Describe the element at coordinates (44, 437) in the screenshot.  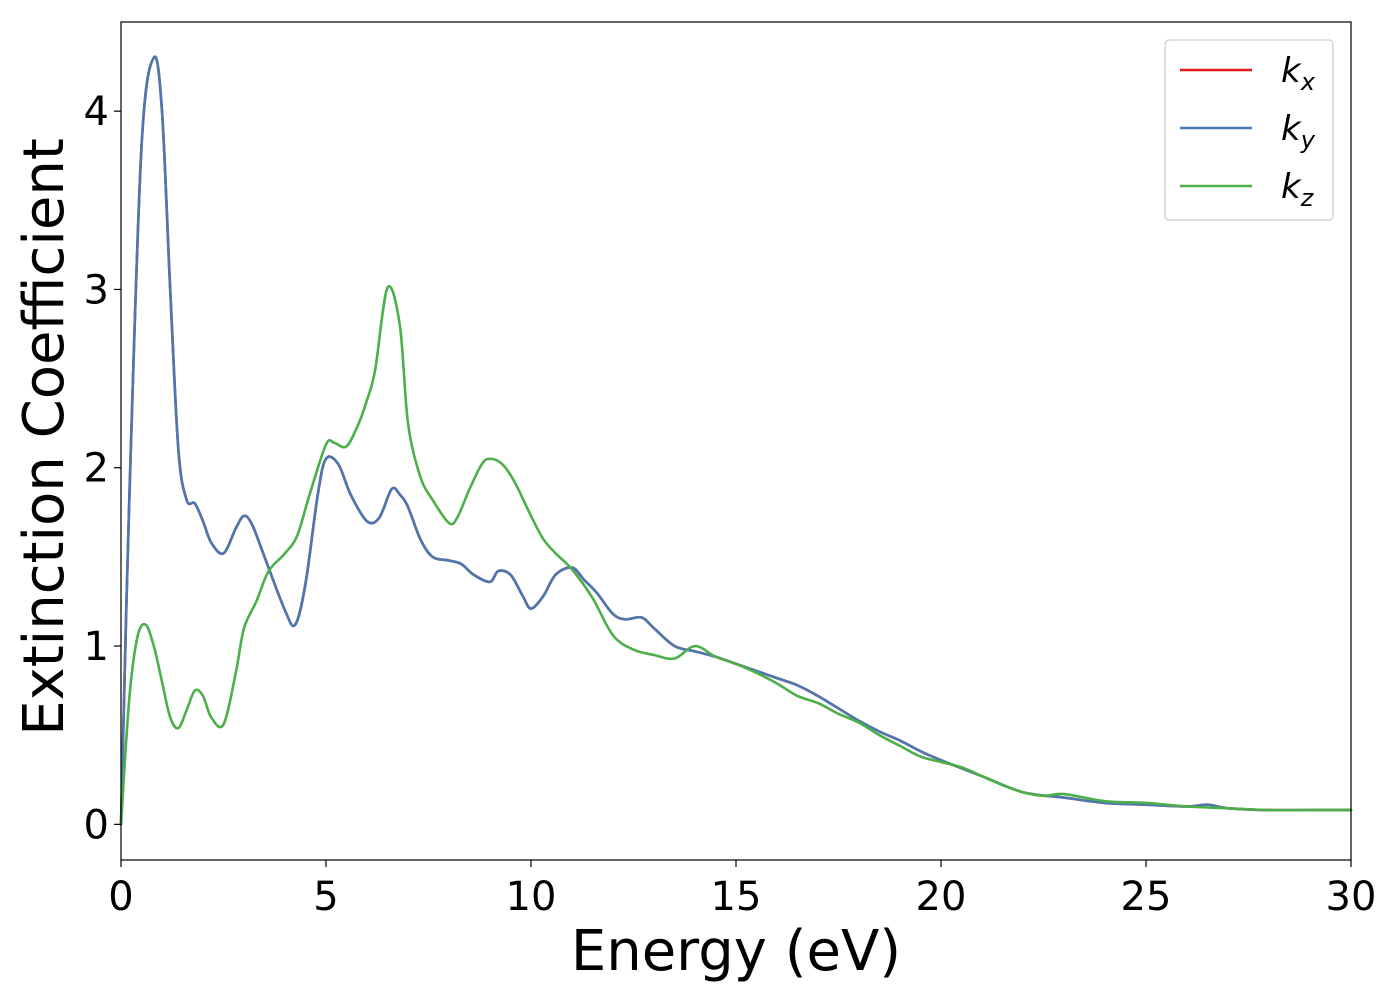
I see `y-axis-label: Extinction Coefficient` at that location.